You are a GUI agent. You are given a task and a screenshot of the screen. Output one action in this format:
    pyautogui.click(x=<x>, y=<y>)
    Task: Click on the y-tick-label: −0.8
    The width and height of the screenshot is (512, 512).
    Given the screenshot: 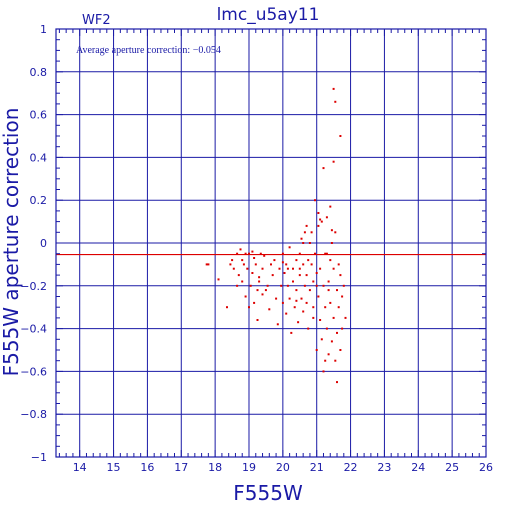 What is the action you would take?
    pyautogui.click(x=33, y=414)
    